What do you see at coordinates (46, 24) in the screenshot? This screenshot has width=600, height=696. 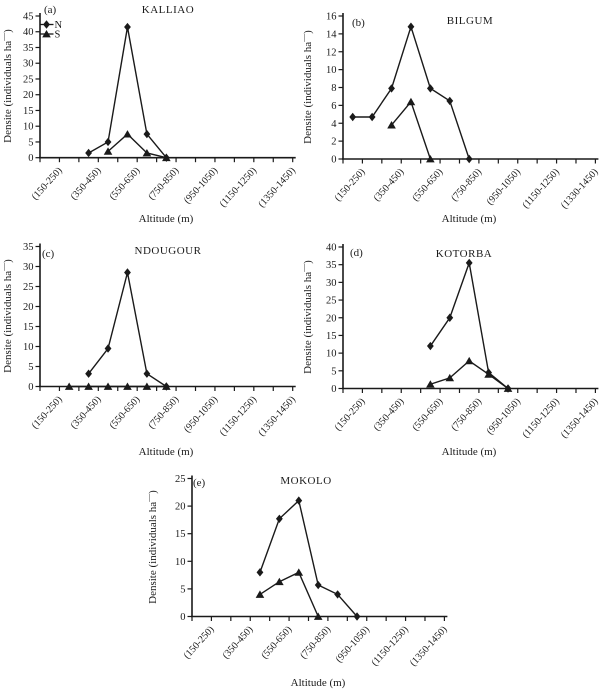 I see `legend-diamond-icon` at bounding box center [46, 24].